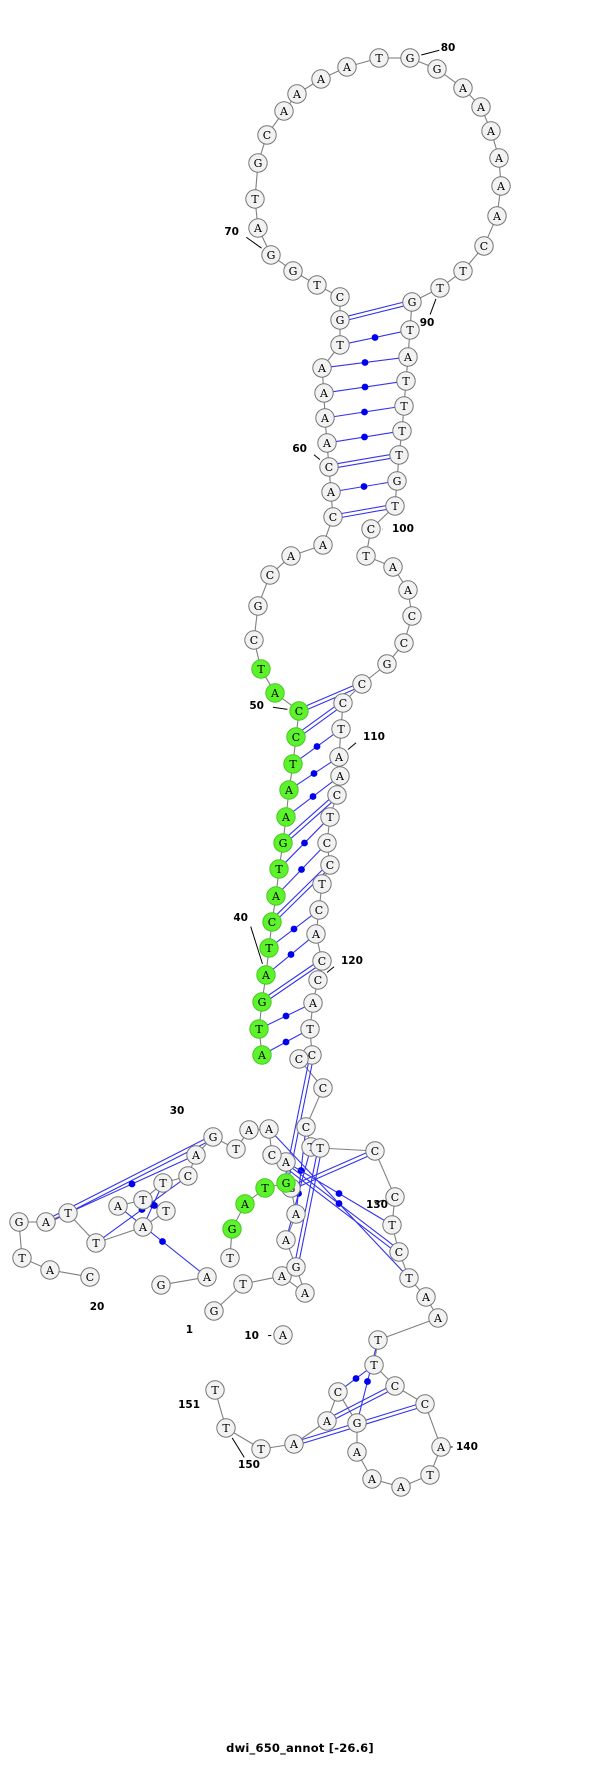 The image size is (600, 1769). I want to click on nucleotide-16: A, so click(196, 1155).